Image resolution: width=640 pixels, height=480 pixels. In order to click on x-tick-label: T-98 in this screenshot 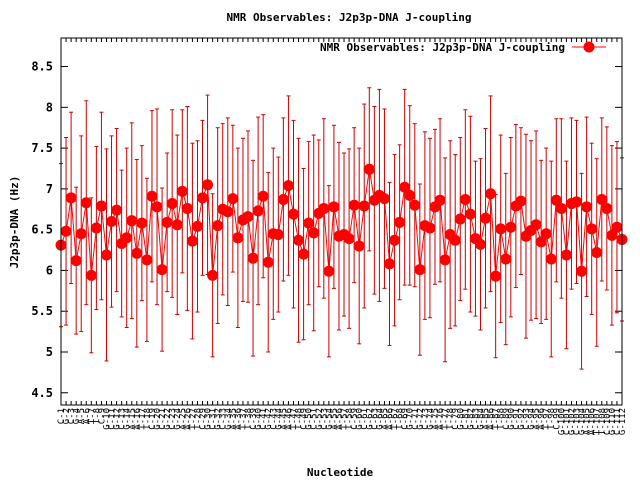, I will do `click(552, 419)`.